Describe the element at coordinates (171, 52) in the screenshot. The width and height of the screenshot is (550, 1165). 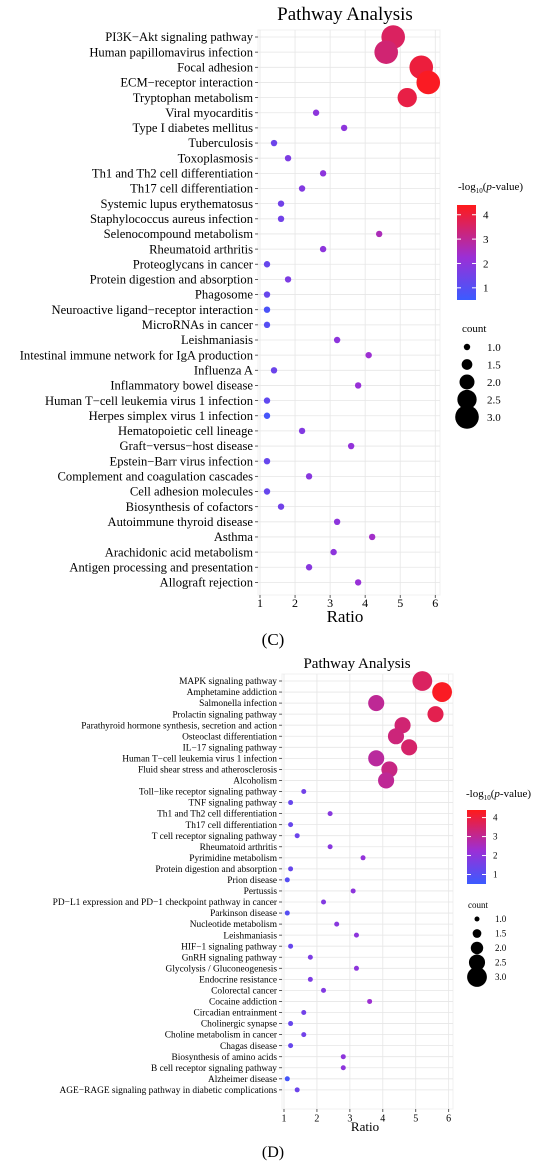
I see `y-tick-label: Human papillomavirus infection` at that location.